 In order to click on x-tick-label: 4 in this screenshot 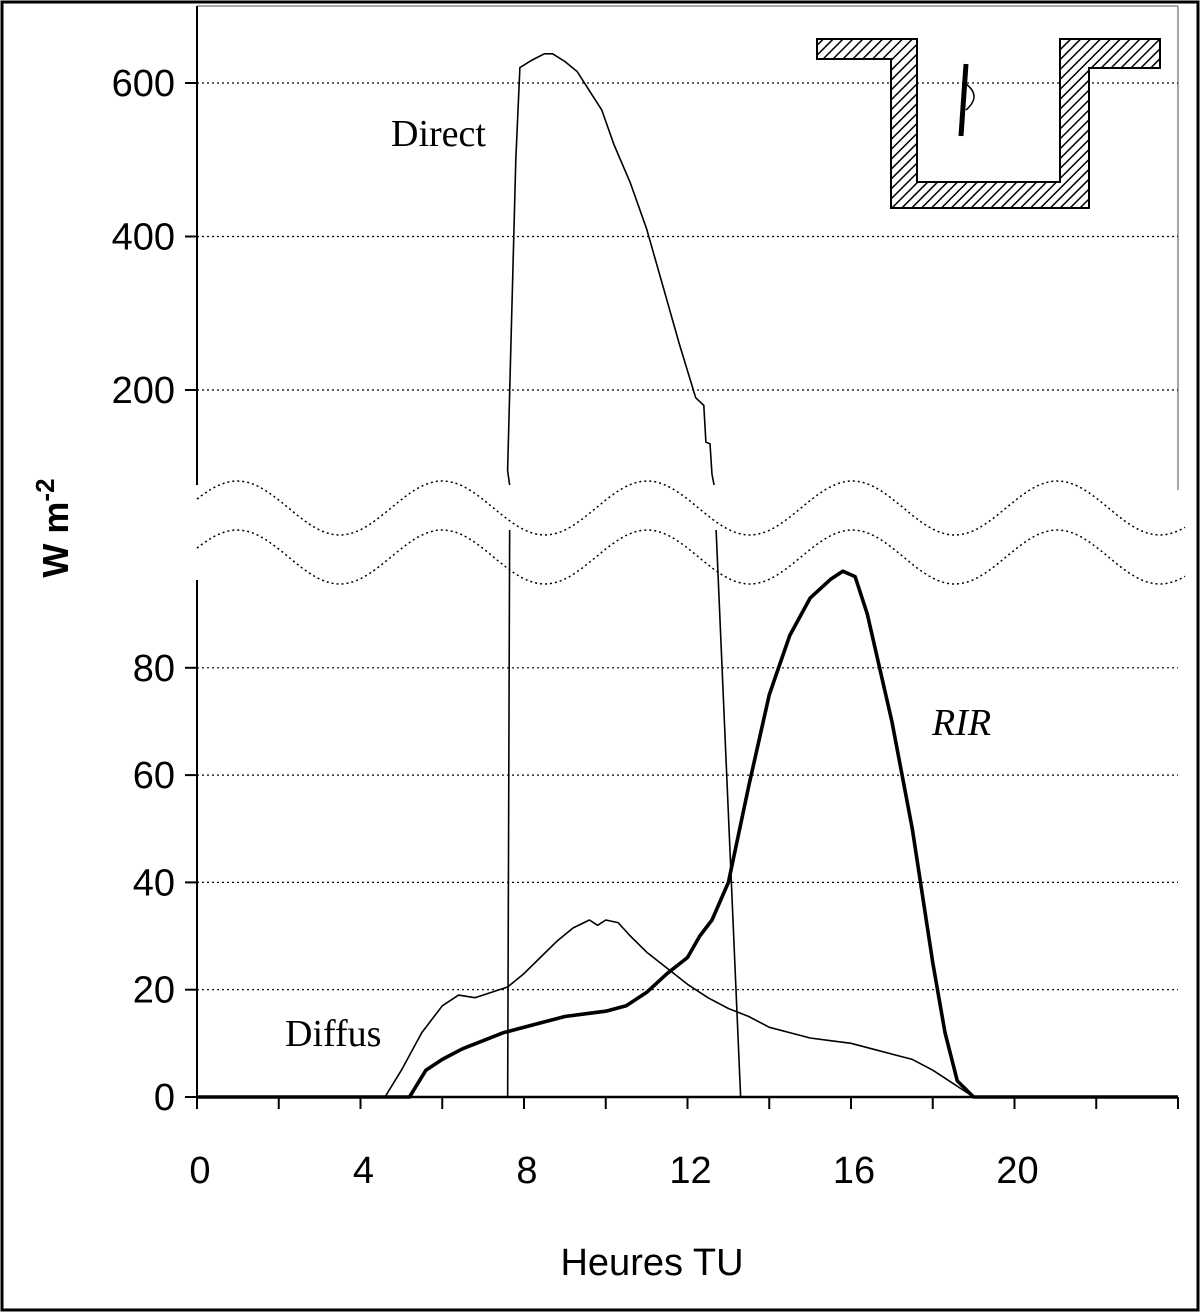, I will do `click(363, 1171)`.